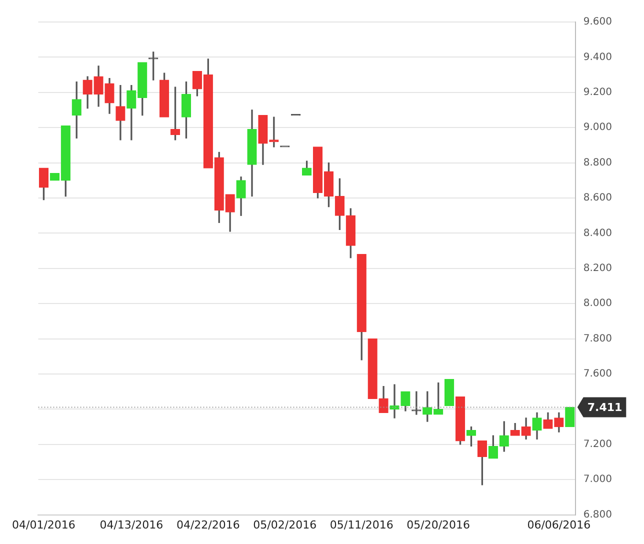  What do you see at coordinates (597, 22) in the screenshot?
I see `y-tick-label: 9.600` at bounding box center [597, 22].